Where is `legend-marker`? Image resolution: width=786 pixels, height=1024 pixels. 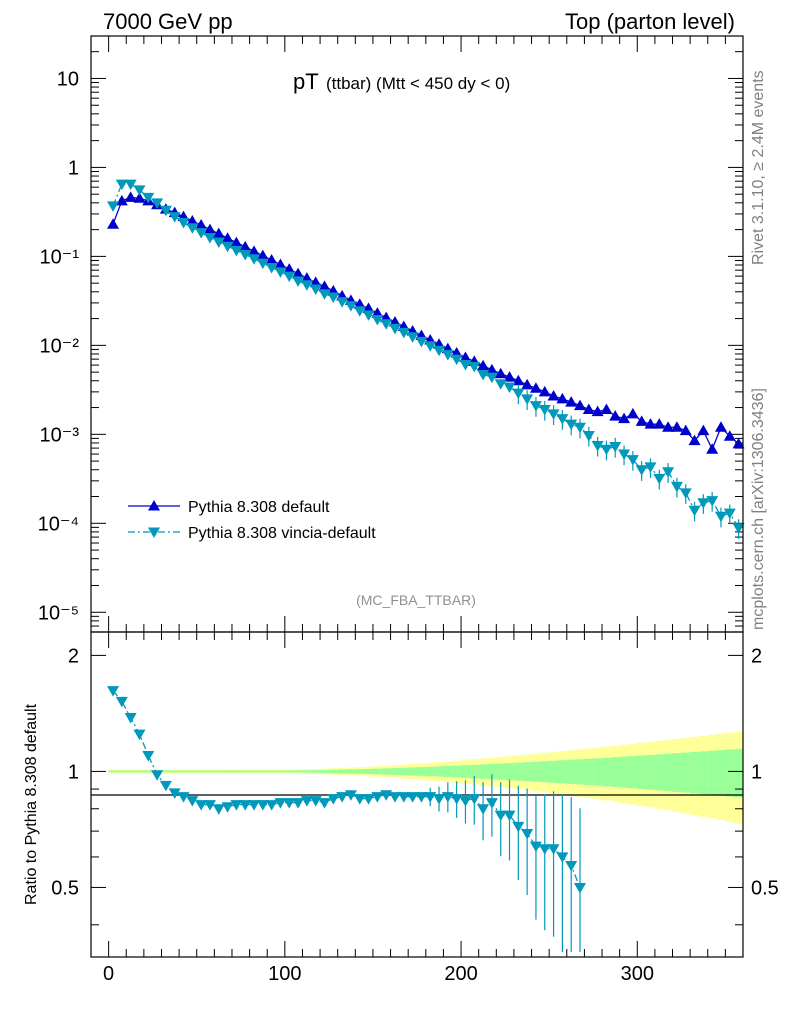
legend-marker is located at coordinates (154, 532).